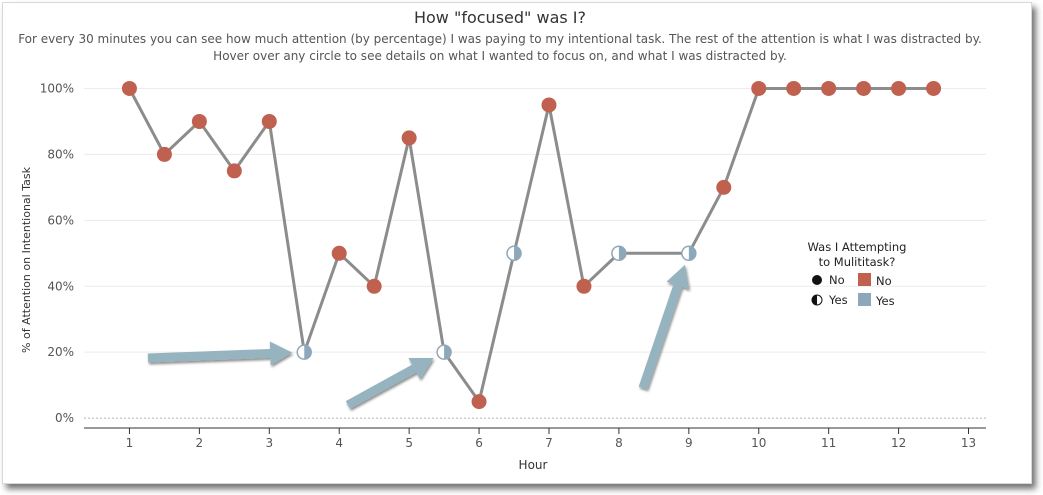  What do you see at coordinates (619, 443) in the screenshot?
I see `x-tick-label: 8` at bounding box center [619, 443].